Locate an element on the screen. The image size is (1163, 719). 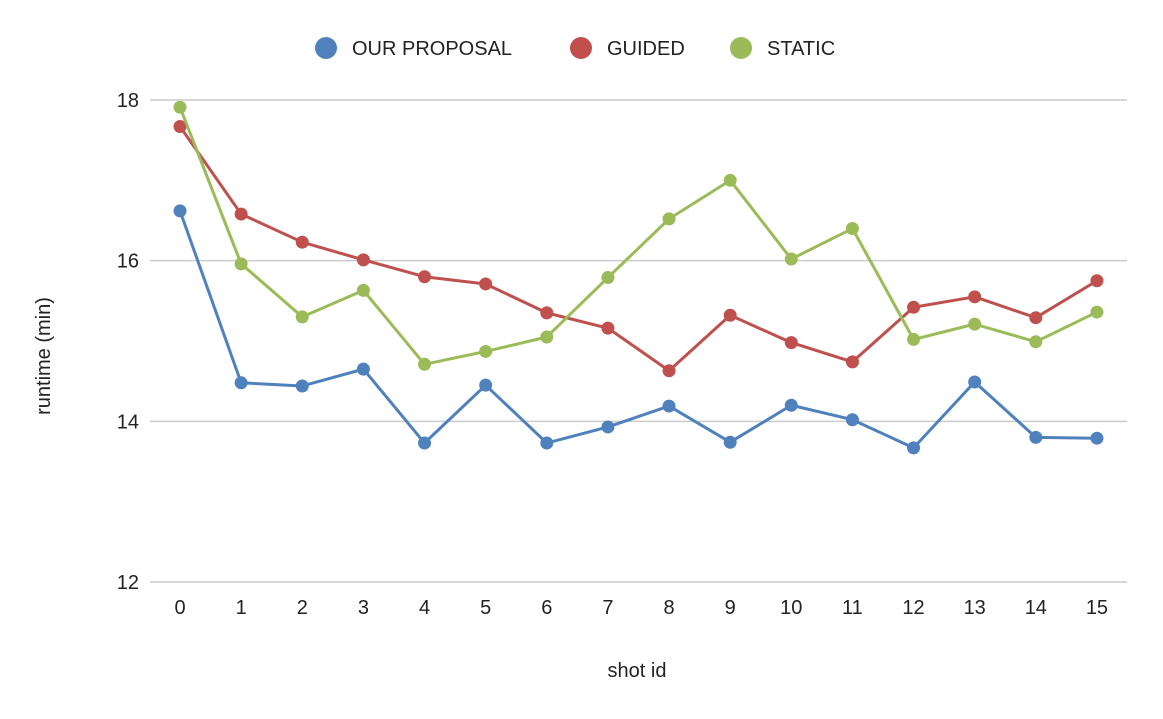
legend: OUR PROPOSAL GUIDED STATIC is located at coordinates (575, 48).